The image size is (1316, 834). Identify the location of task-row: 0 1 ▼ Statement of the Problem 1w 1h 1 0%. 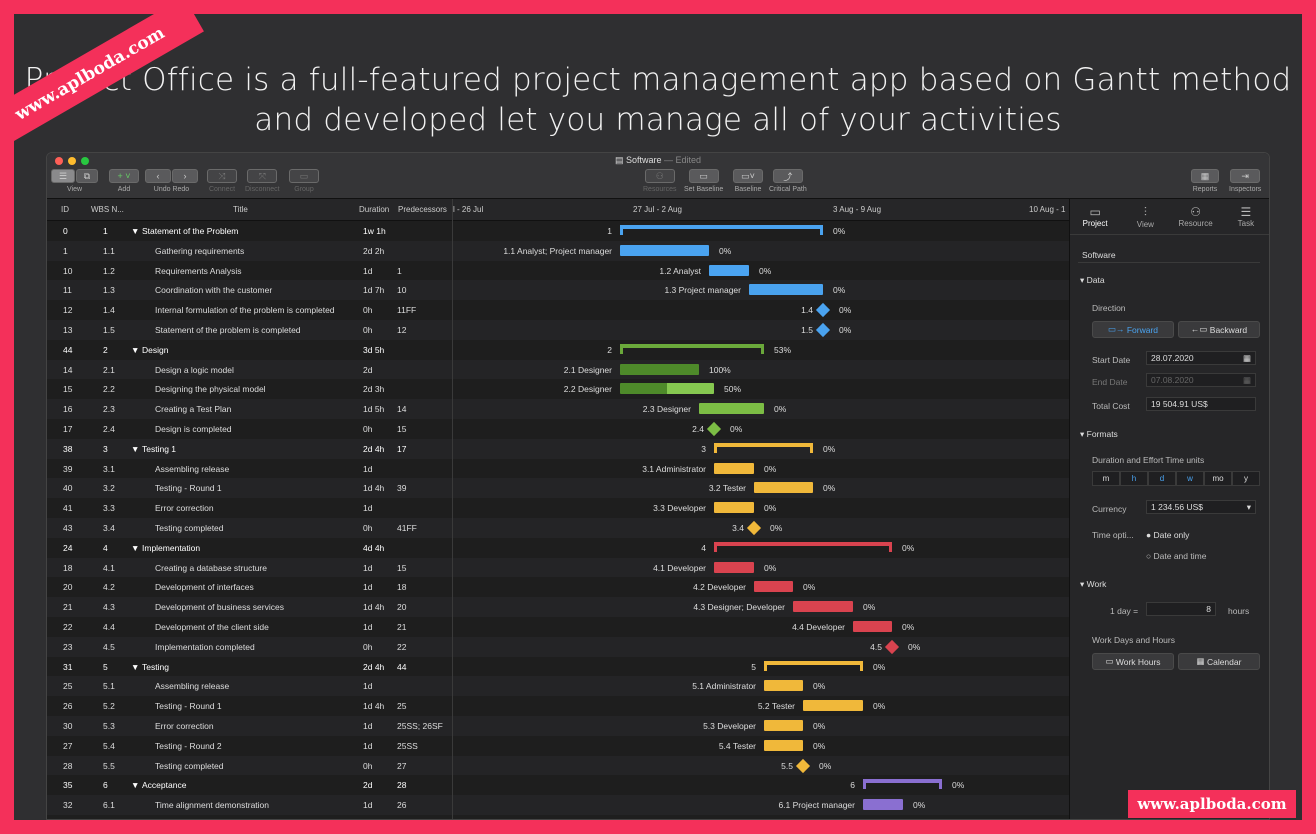
(558, 231).